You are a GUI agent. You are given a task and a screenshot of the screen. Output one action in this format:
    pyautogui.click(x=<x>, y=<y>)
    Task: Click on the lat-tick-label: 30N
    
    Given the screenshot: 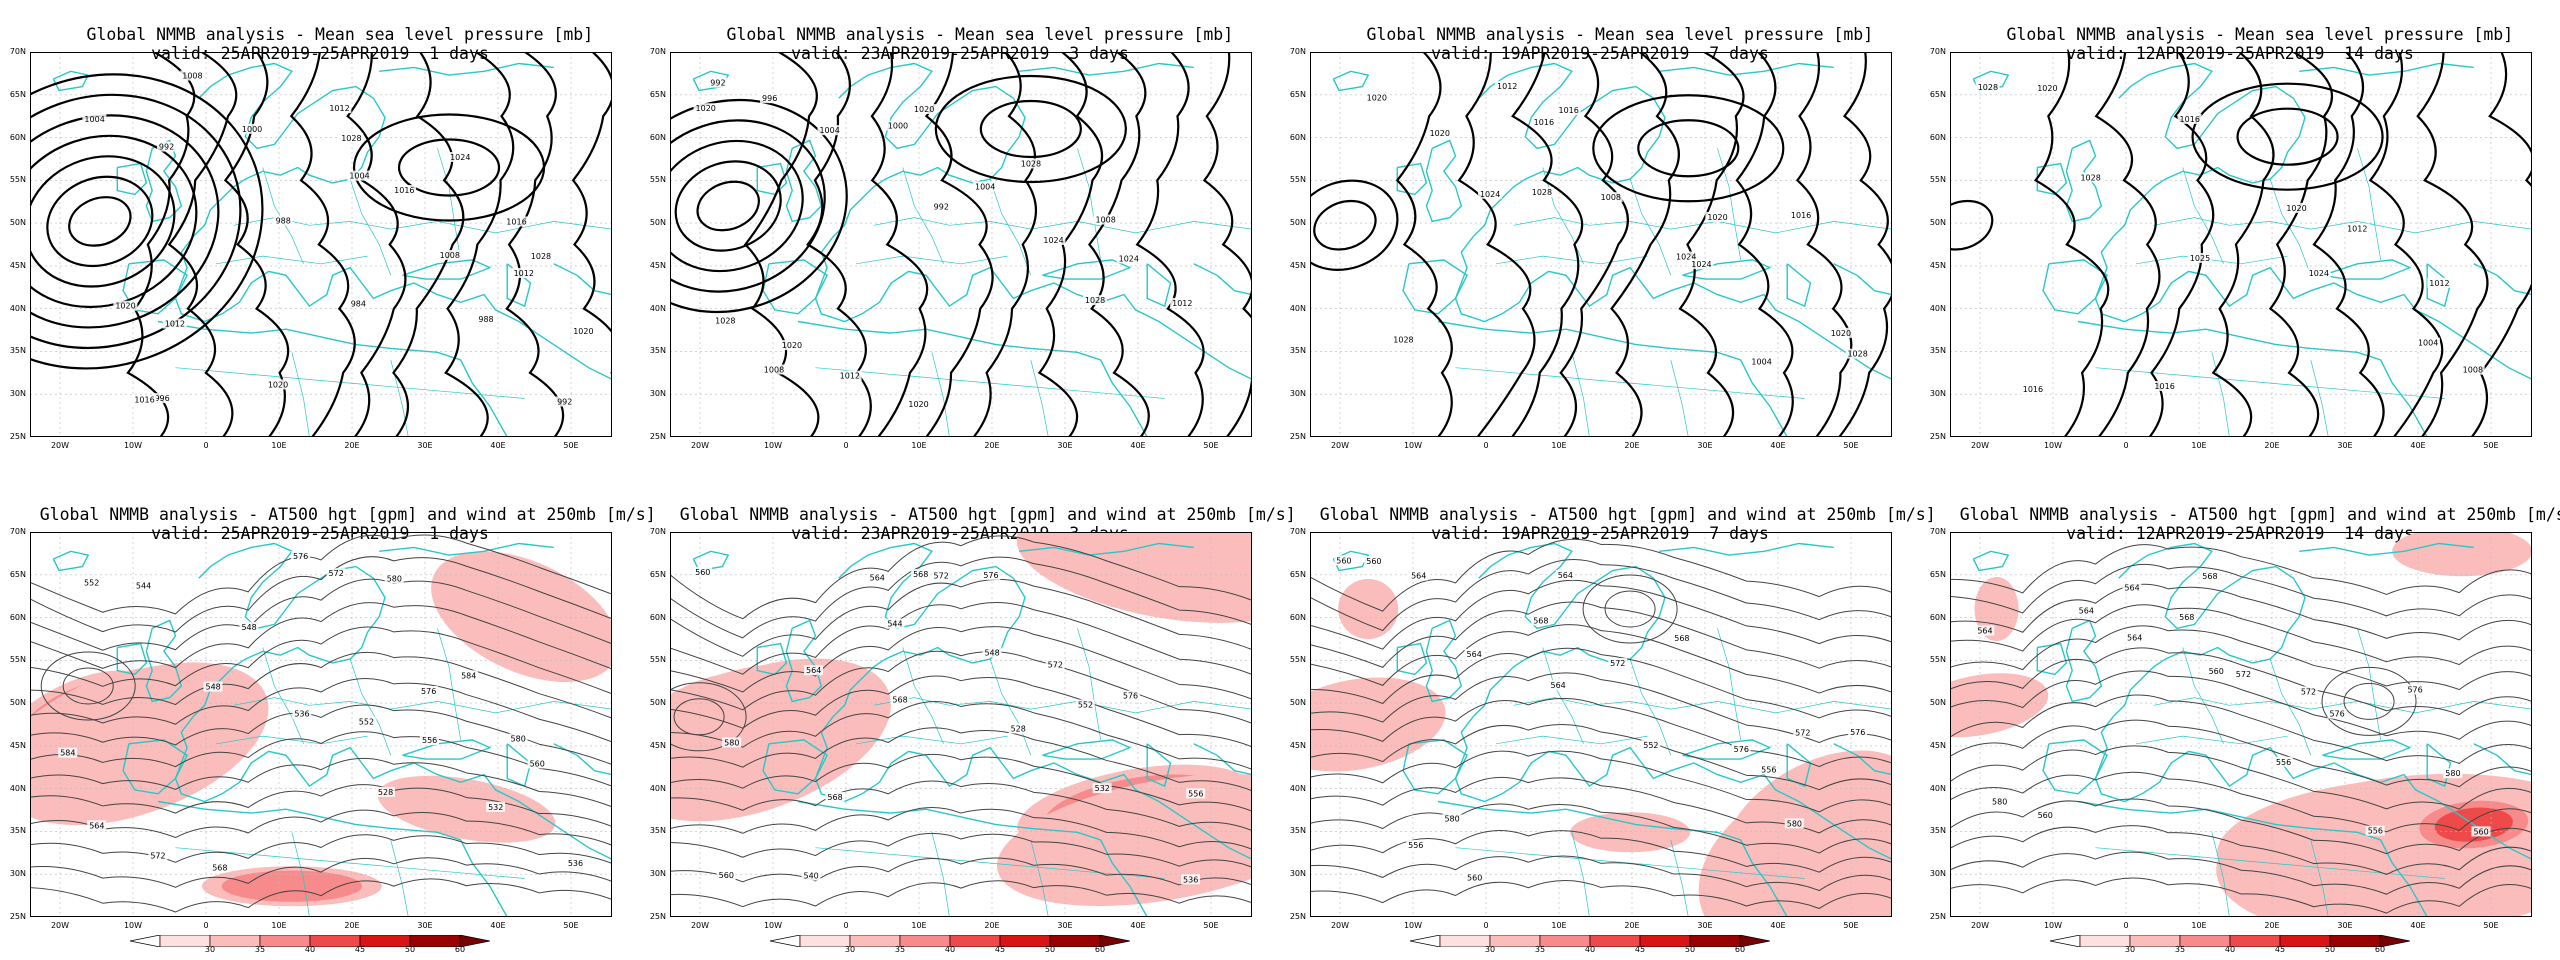 What is the action you would take?
    pyautogui.click(x=1297, y=394)
    